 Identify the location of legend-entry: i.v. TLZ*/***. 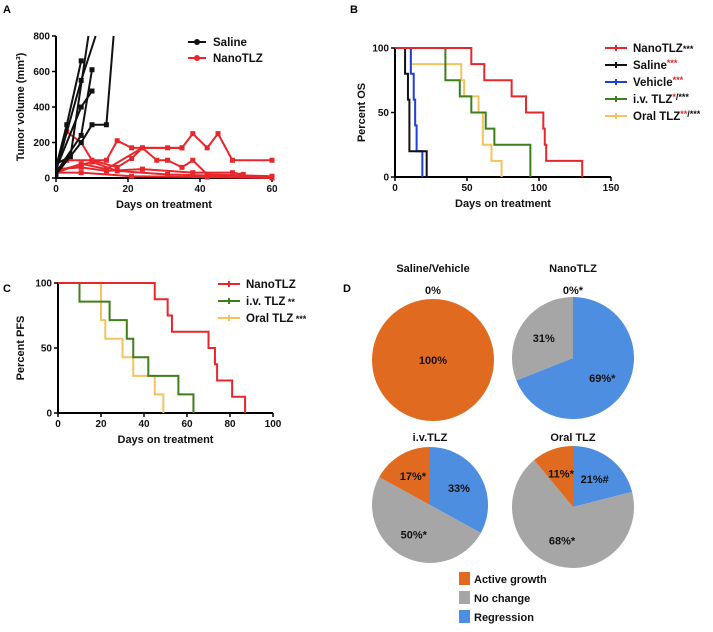
(661, 99).